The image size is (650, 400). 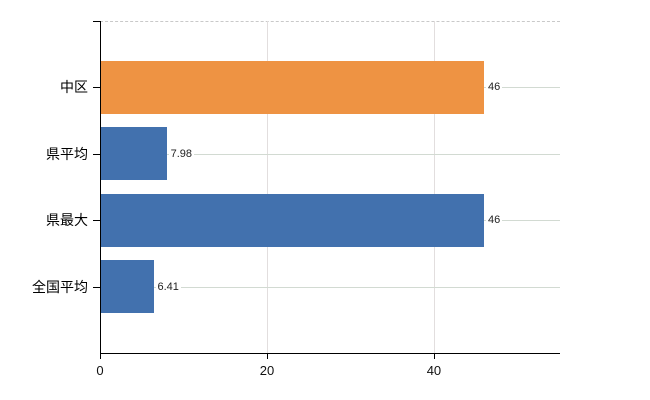 What do you see at coordinates (60, 286) in the screenshot?
I see `category-label-3: 全国平均` at bounding box center [60, 286].